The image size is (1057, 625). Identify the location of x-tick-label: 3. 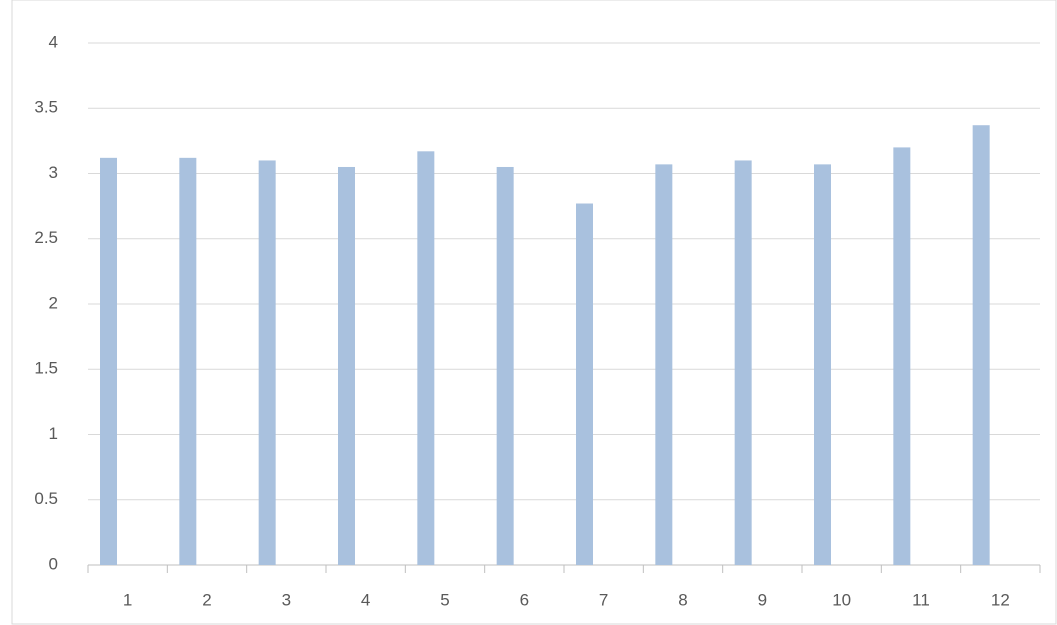
(286, 599).